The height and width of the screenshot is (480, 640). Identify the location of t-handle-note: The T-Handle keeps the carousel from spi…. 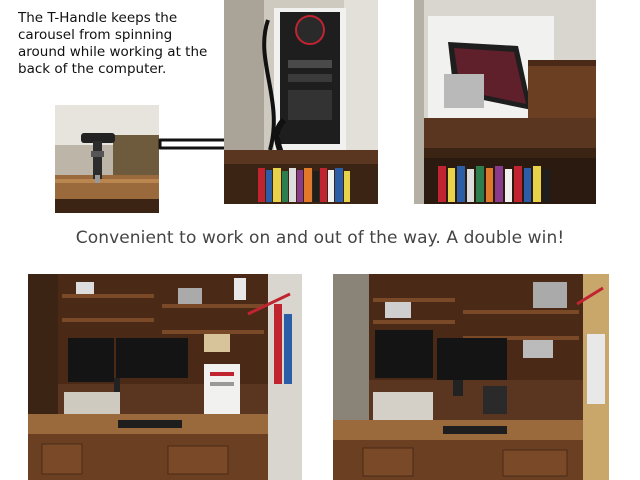
(113, 43).